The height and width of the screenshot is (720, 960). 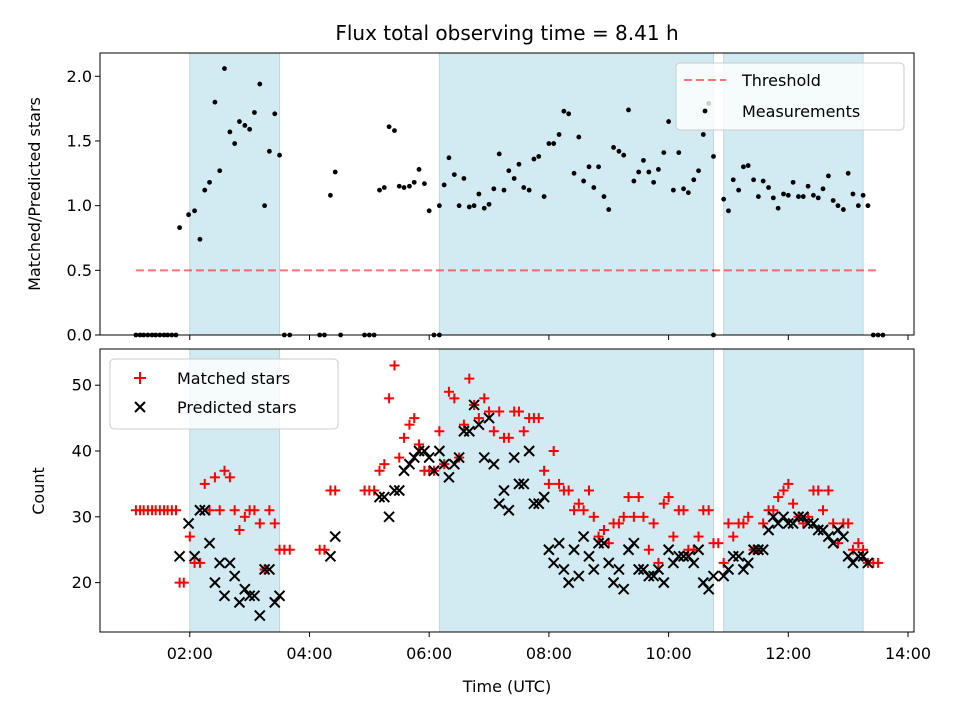 What do you see at coordinates (549, 337) in the screenshot?
I see `top-x-axis` at bounding box center [549, 337].